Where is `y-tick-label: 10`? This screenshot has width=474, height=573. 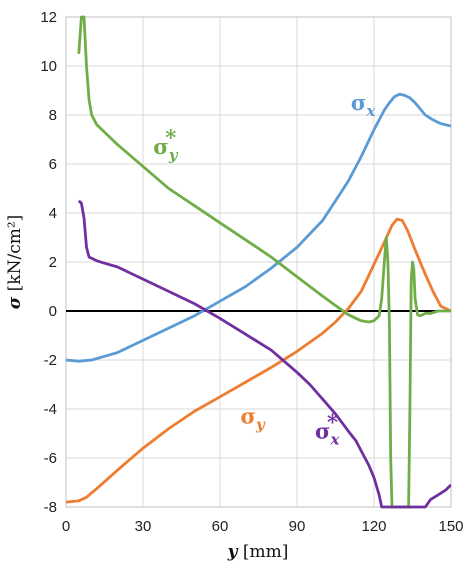 y-tick-label: 10 is located at coordinates (48, 66).